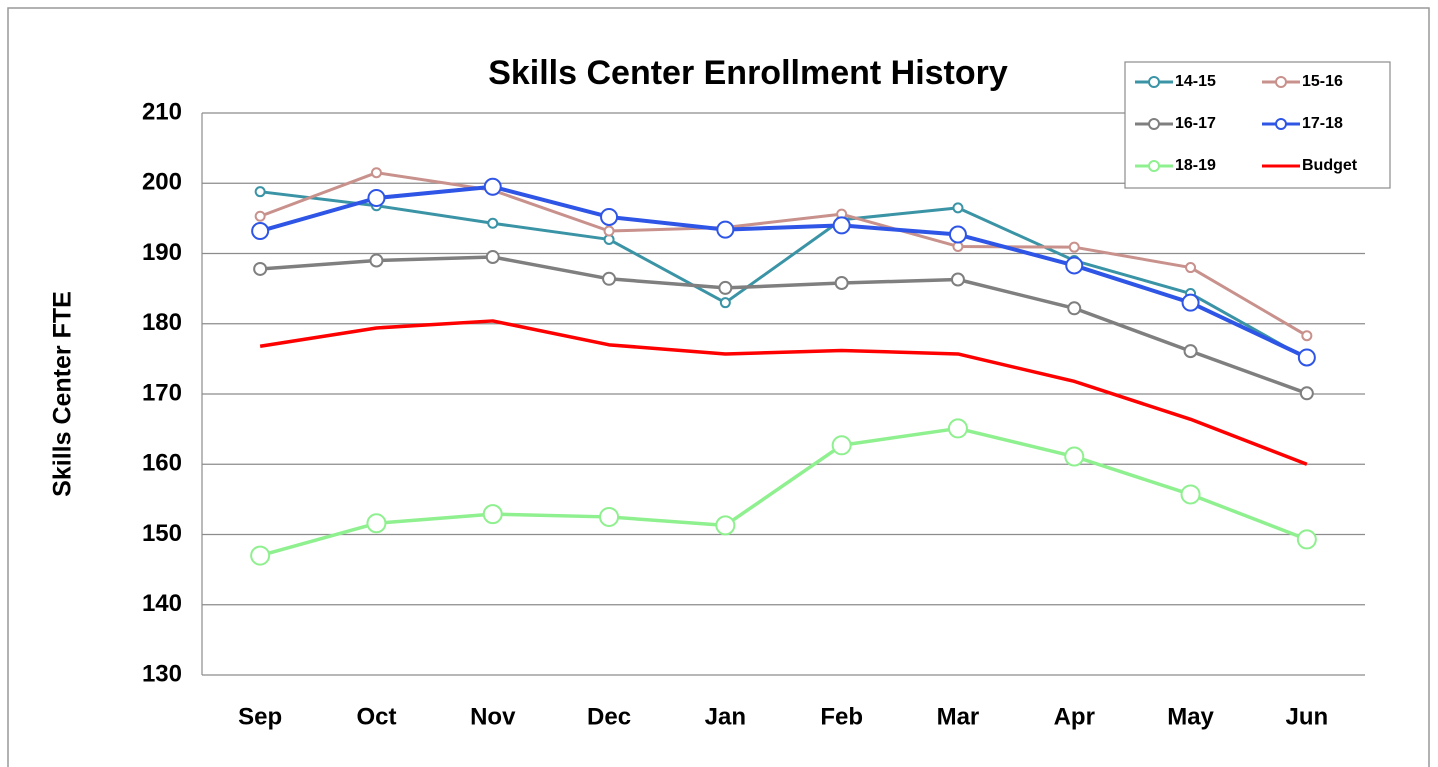 This screenshot has width=1438, height=767. Describe the element at coordinates (162, 252) in the screenshot. I see `y-tick-label: 190` at that location.